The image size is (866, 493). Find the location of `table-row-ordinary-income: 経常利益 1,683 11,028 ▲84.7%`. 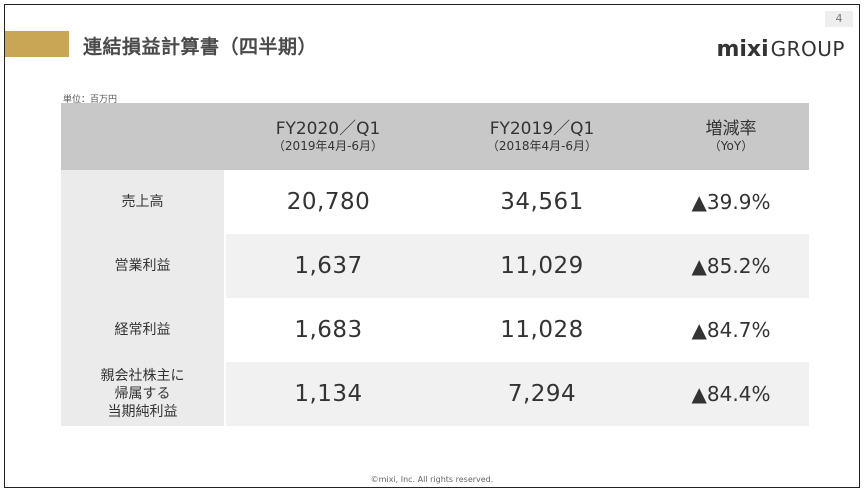

table-row-ordinary-income: 経常利益 1,683 11,028 ▲84.7% is located at coordinates (435, 330).